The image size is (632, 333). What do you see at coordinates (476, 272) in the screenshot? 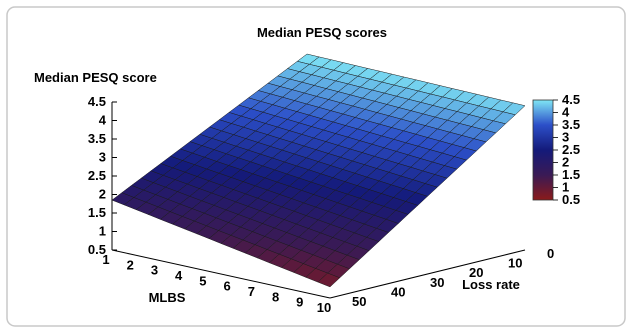
I see `y-tick-label: 20` at bounding box center [476, 272].